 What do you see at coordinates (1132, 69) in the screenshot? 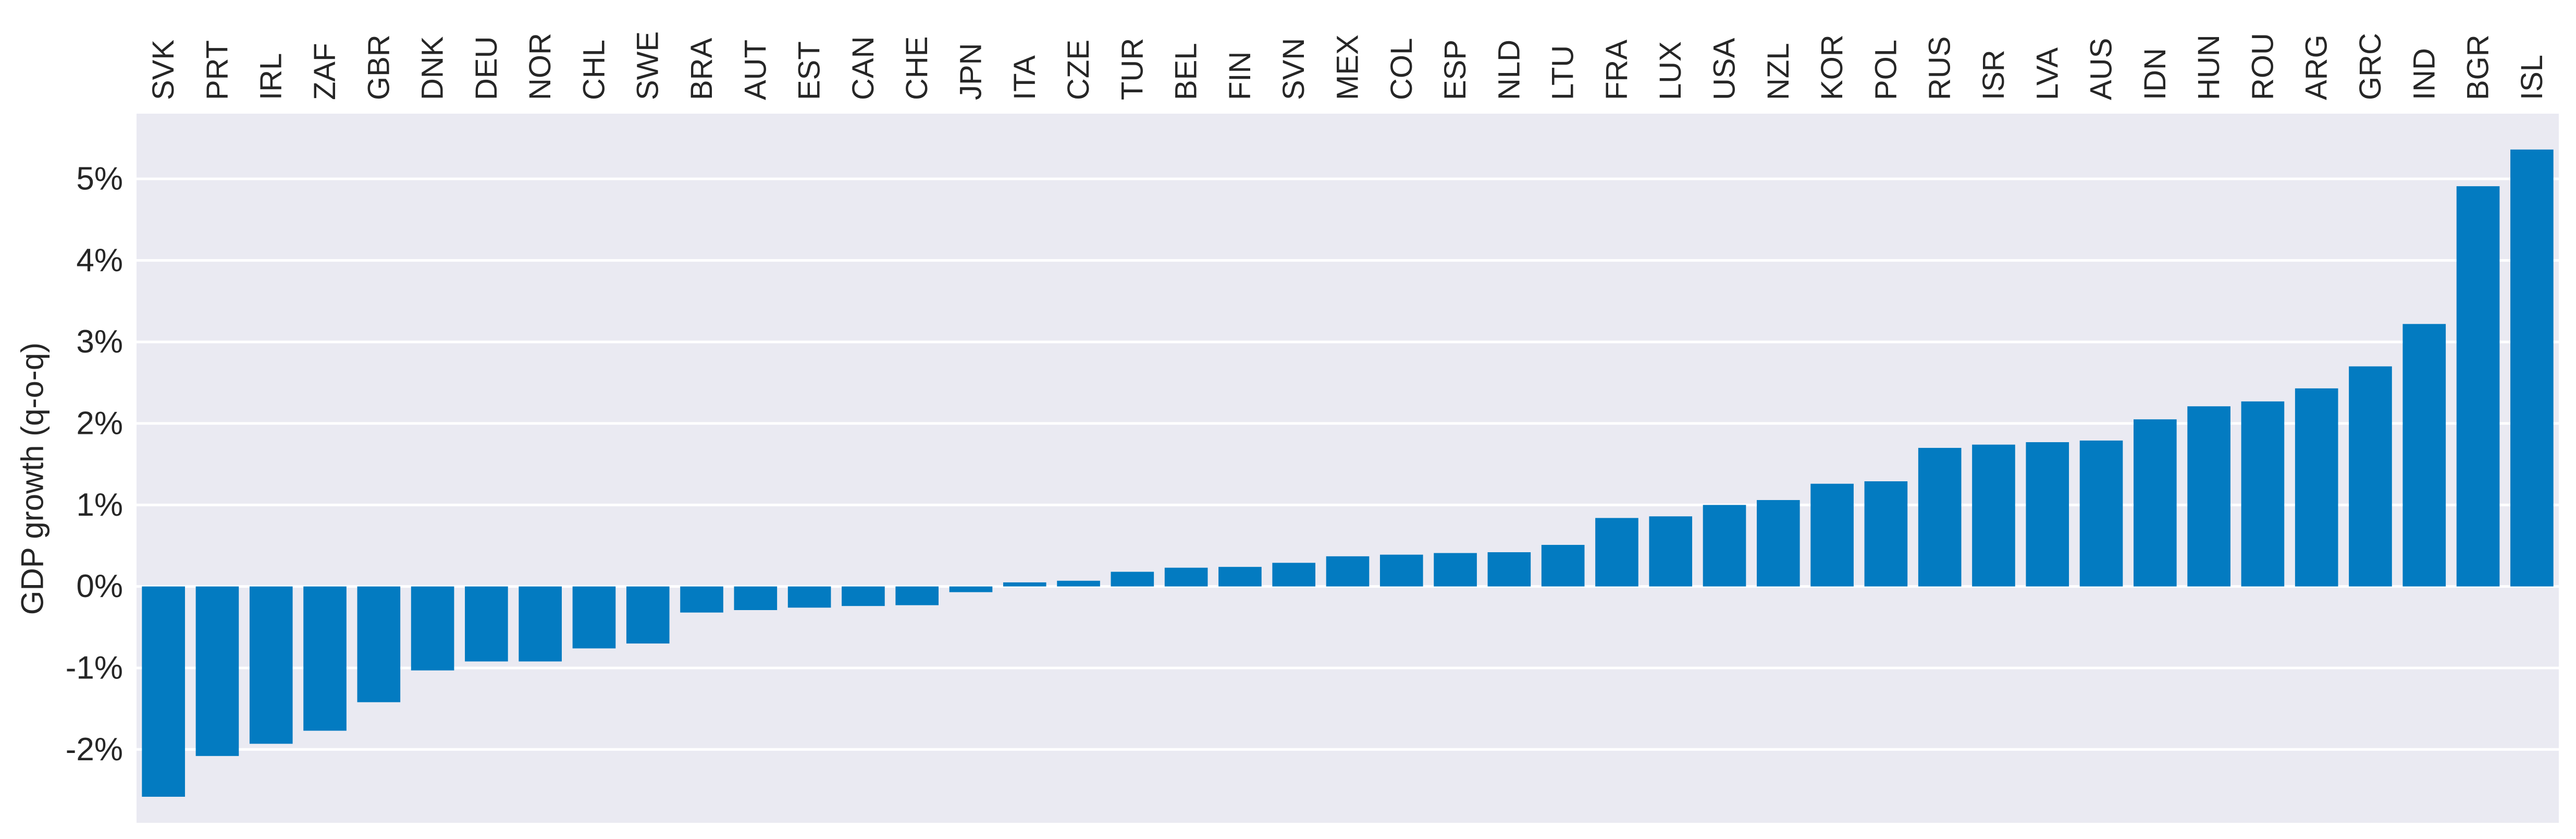
I see `x-category-label: TUR` at bounding box center [1132, 69].